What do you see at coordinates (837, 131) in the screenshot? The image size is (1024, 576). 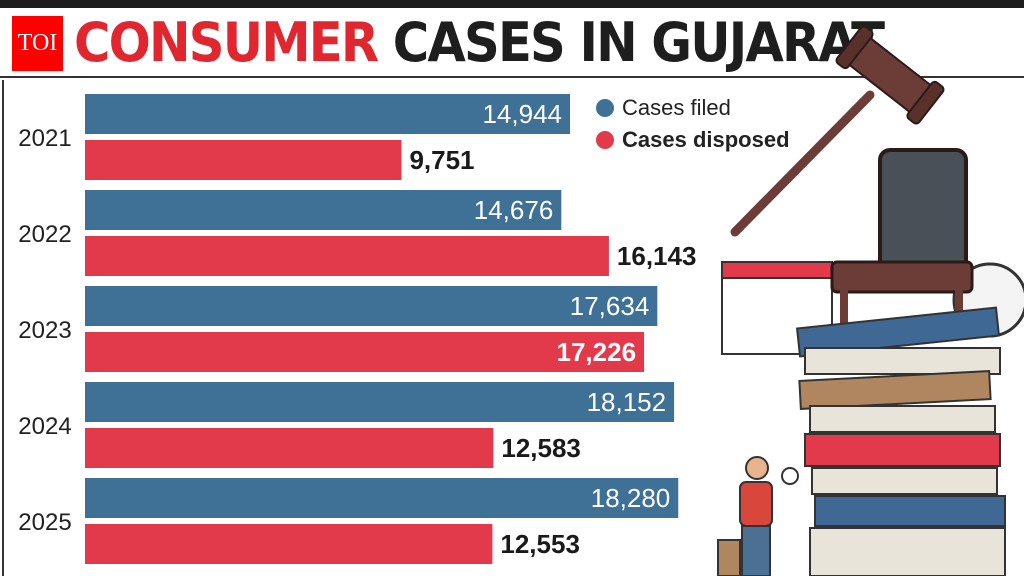 I see `gavel-icon` at bounding box center [837, 131].